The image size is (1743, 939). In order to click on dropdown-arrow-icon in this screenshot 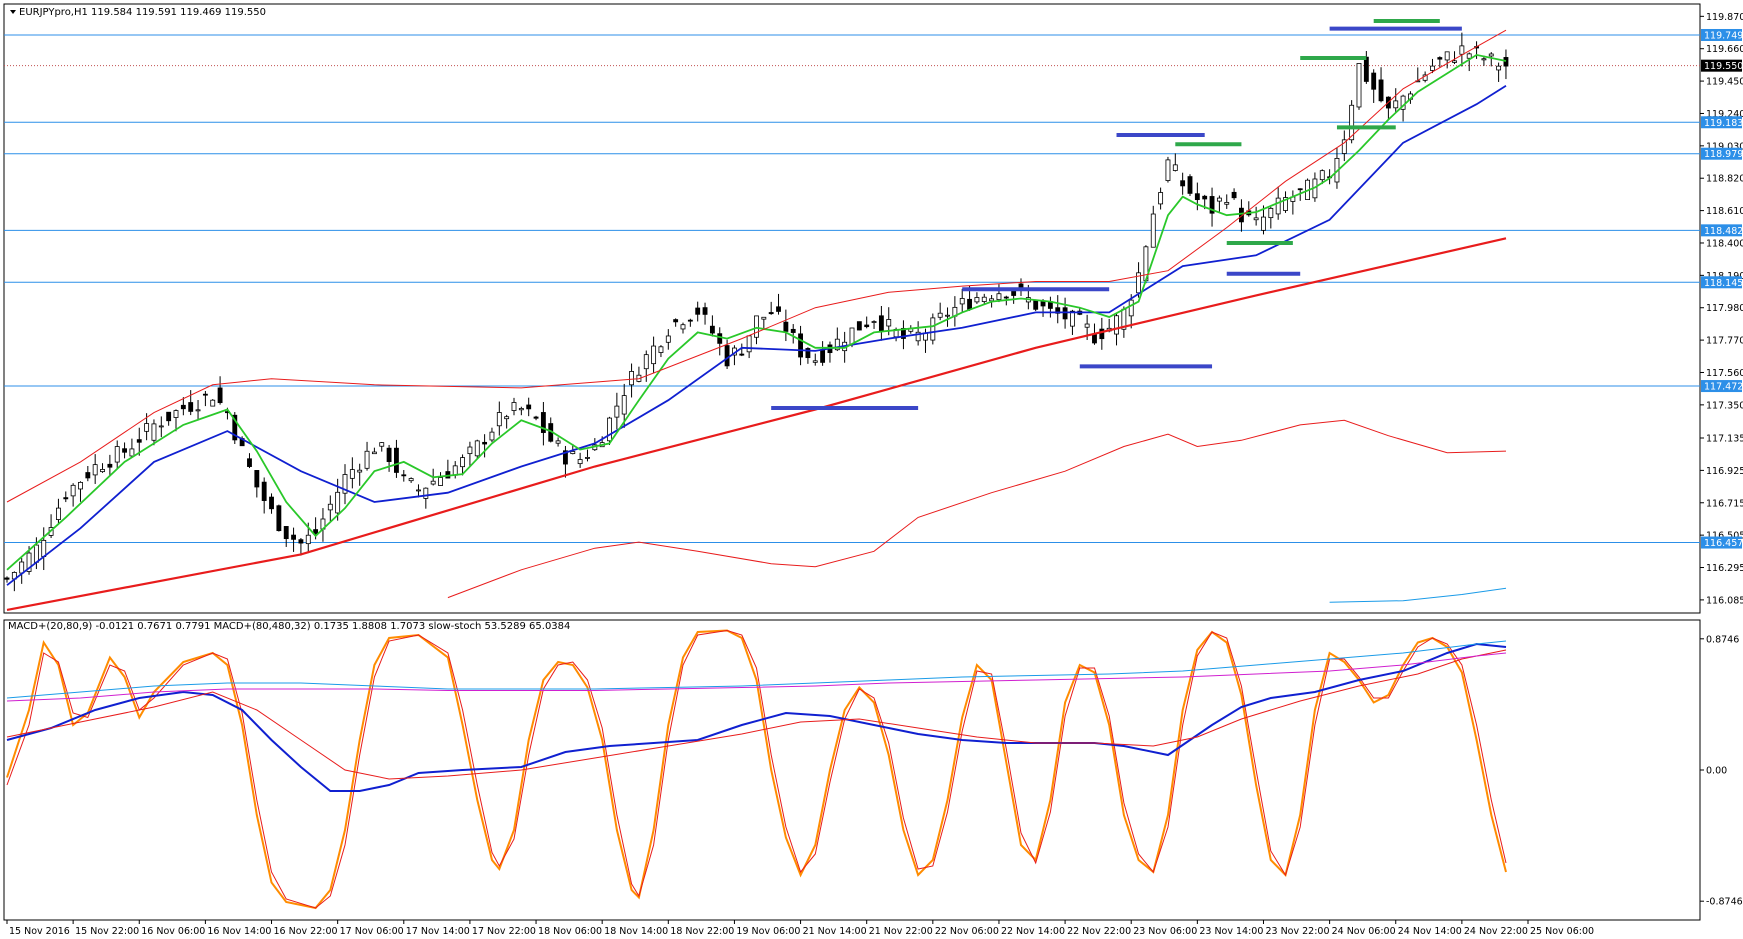, I will do `click(13, 12)`.